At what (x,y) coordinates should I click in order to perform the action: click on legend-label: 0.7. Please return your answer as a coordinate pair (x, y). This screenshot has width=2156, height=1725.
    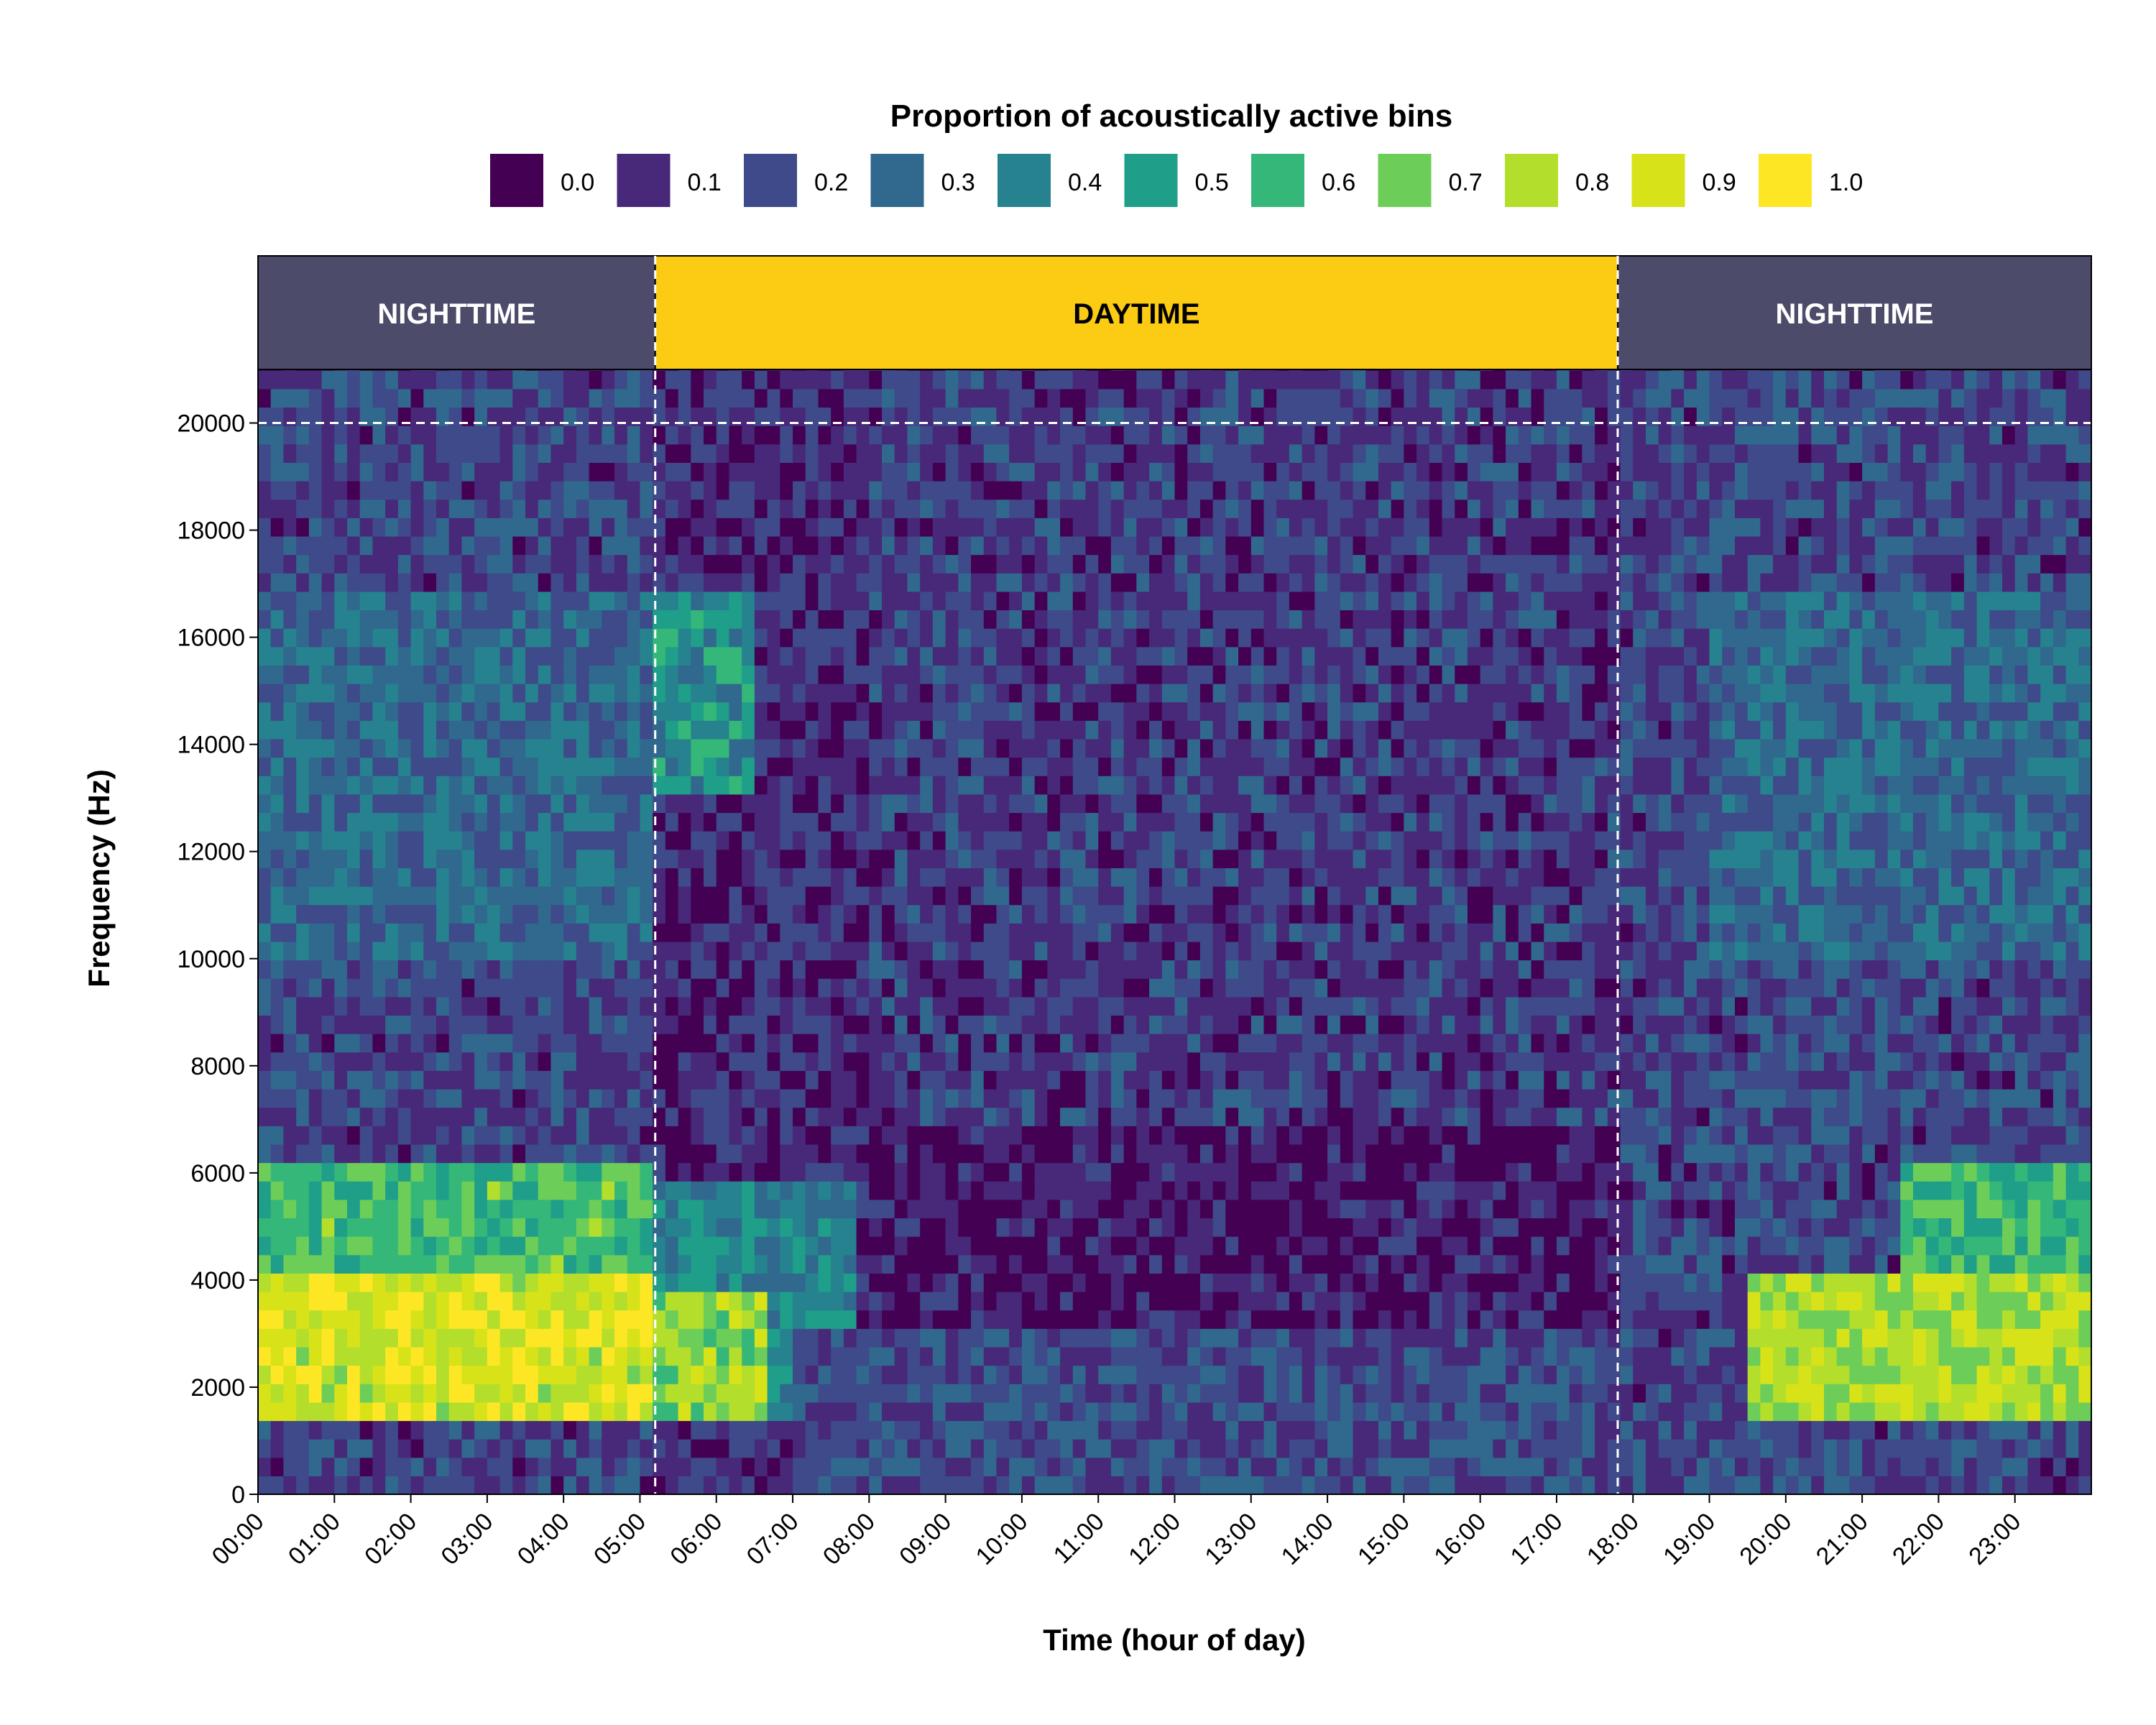
    Looking at the image, I should click on (1466, 182).